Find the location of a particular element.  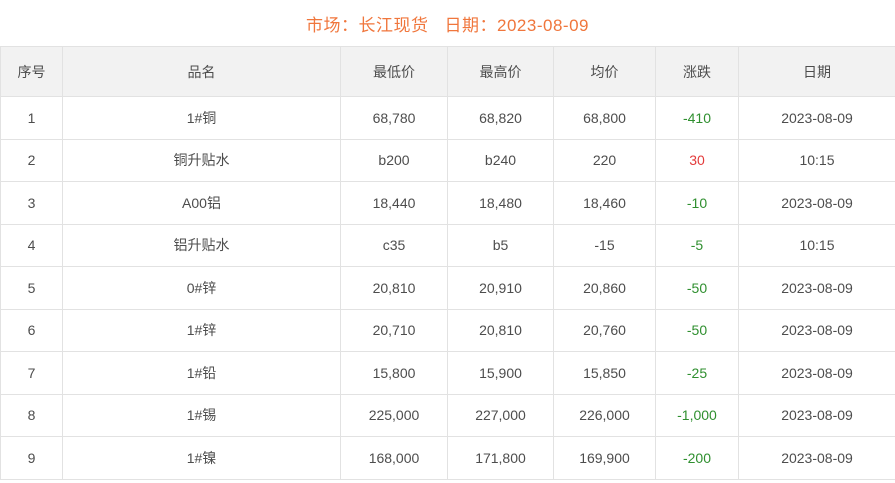

cell-high: 227,000 is located at coordinates (500, 415).